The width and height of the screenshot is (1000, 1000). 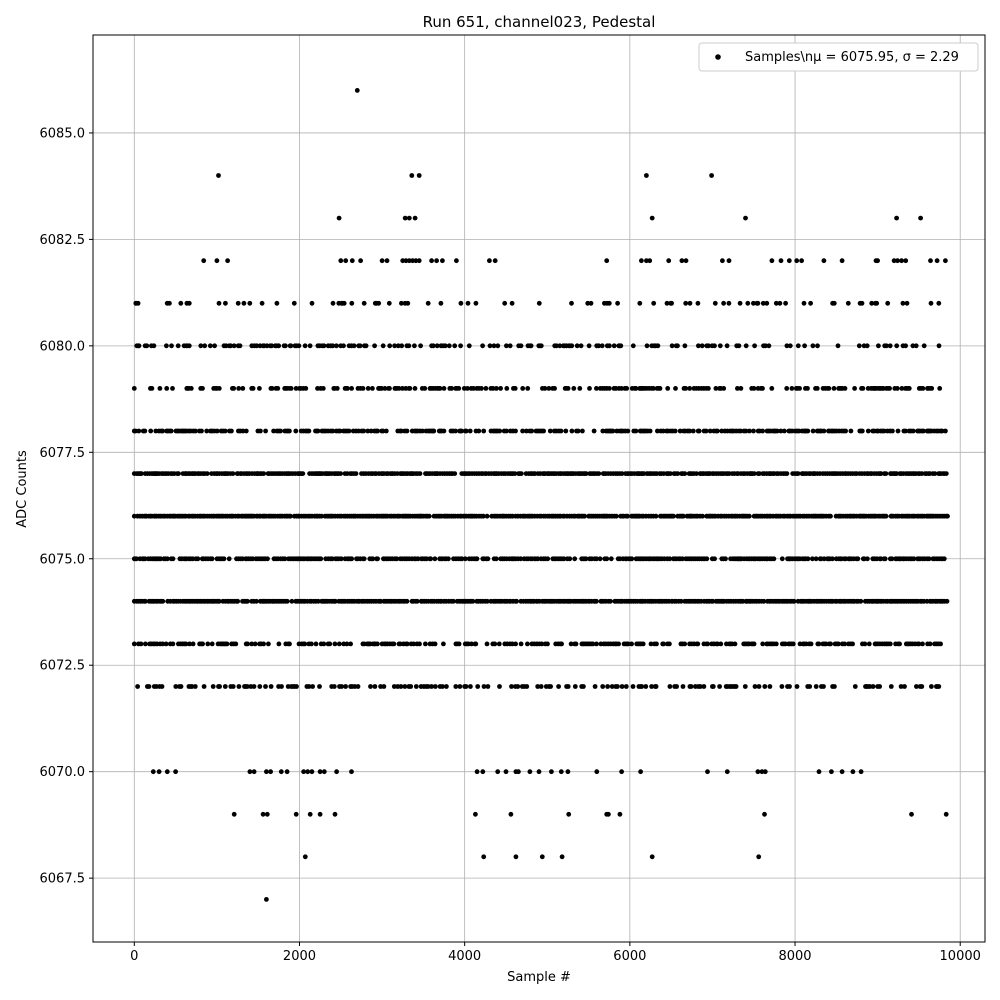 I want to click on y-tick-label: 6072.5, so click(x=63, y=666).